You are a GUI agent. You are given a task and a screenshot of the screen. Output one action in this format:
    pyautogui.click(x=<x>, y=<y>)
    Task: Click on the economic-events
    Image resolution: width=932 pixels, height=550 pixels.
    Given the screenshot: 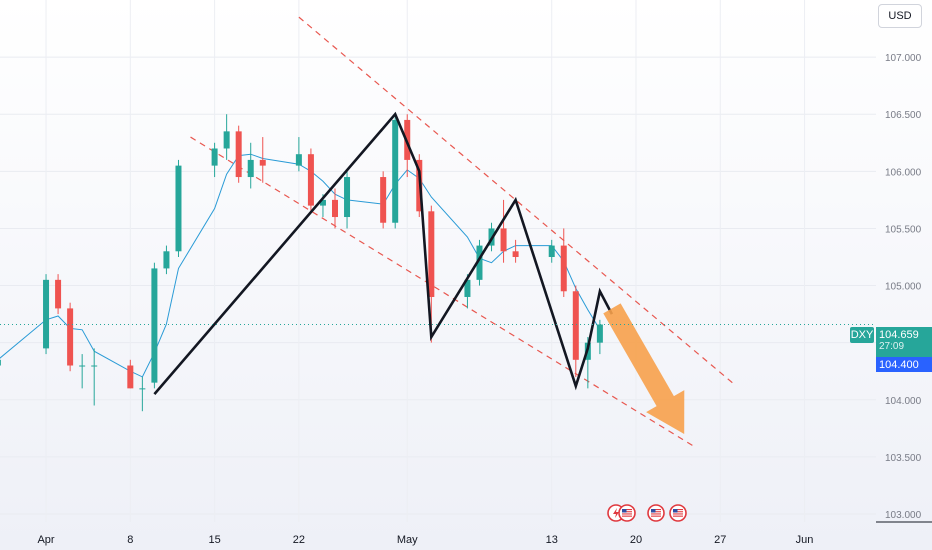 What is the action you would take?
    pyautogui.click(x=647, y=513)
    